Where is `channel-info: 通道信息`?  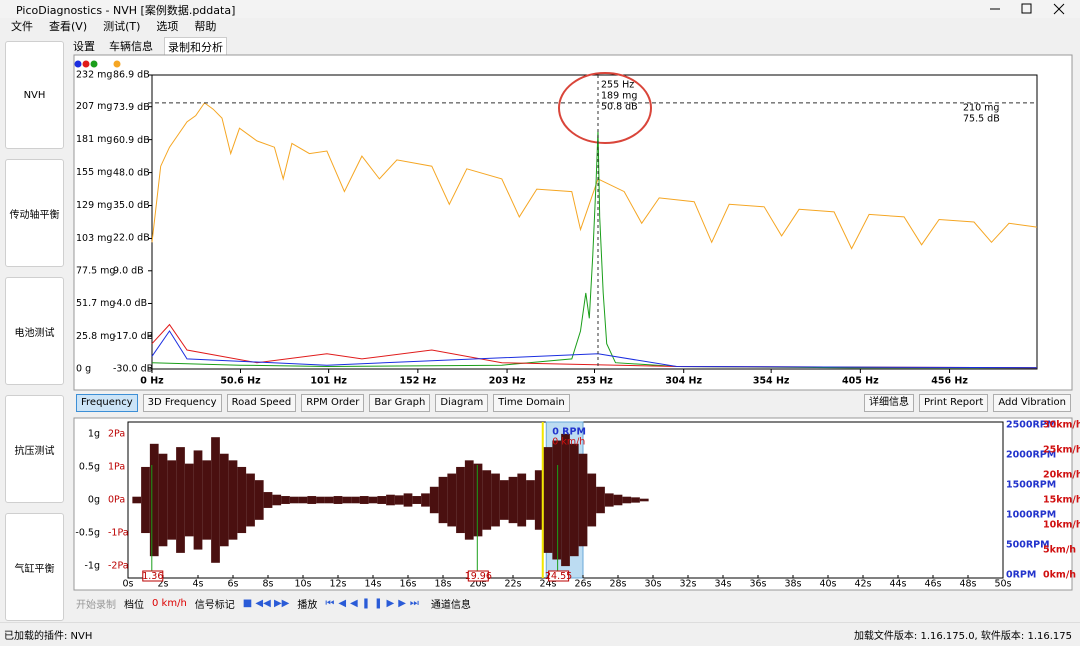
channel-info: 通道信息 is located at coordinates (450, 605).